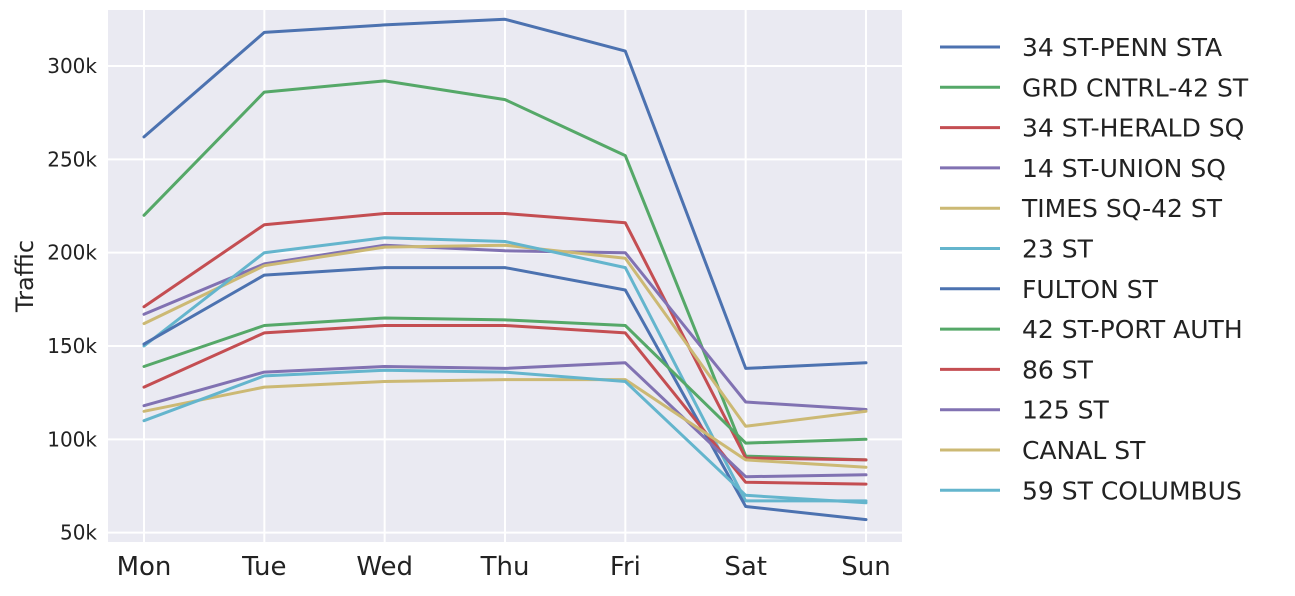 Image resolution: width=1295 pixels, height=596 pixels. Describe the element at coordinates (263, 567) in the screenshot. I see `x-tick-label: Tue` at that location.